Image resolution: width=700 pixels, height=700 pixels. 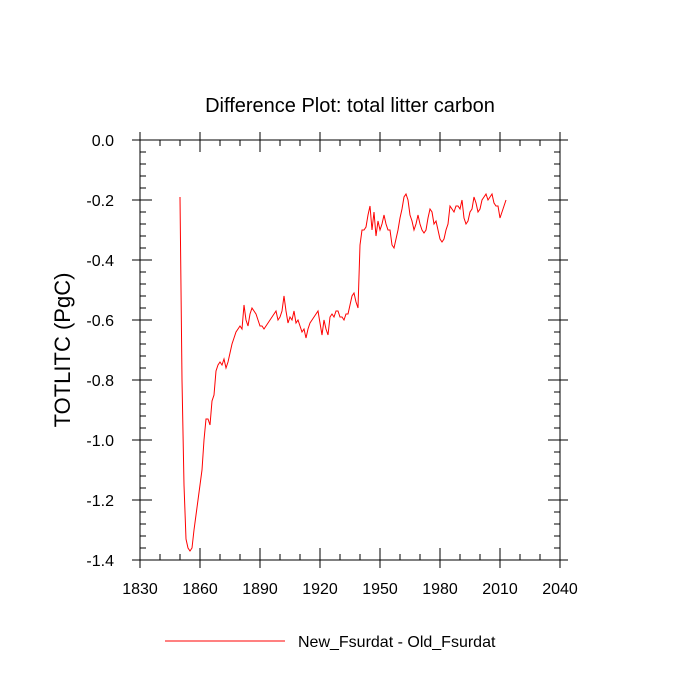 What do you see at coordinates (100, 501) in the screenshot?
I see `y-tick-label: -1.2` at bounding box center [100, 501].